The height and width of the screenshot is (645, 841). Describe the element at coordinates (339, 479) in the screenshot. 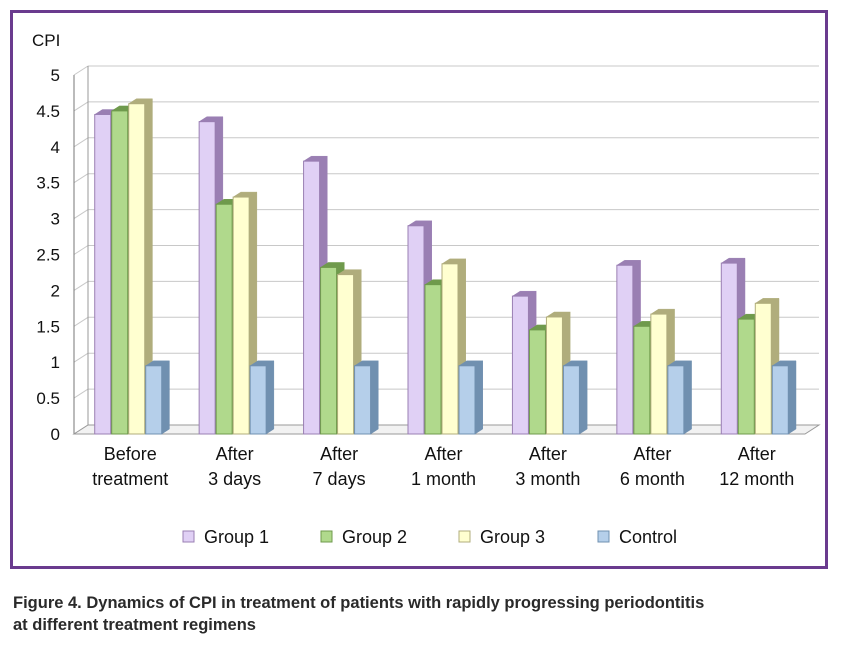

I see `x-tick-label: 7 days` at that location.